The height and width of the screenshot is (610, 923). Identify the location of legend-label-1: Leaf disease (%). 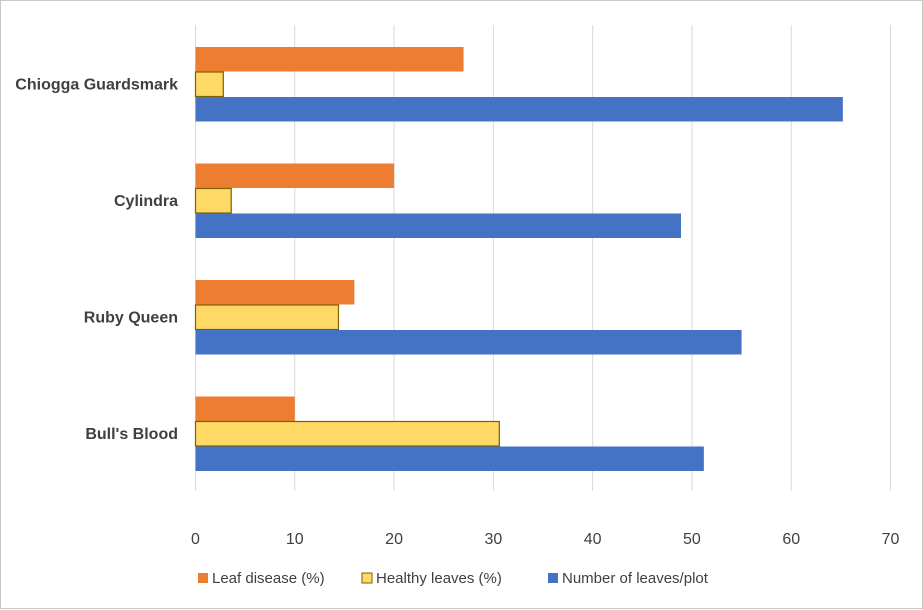
(268, 578).